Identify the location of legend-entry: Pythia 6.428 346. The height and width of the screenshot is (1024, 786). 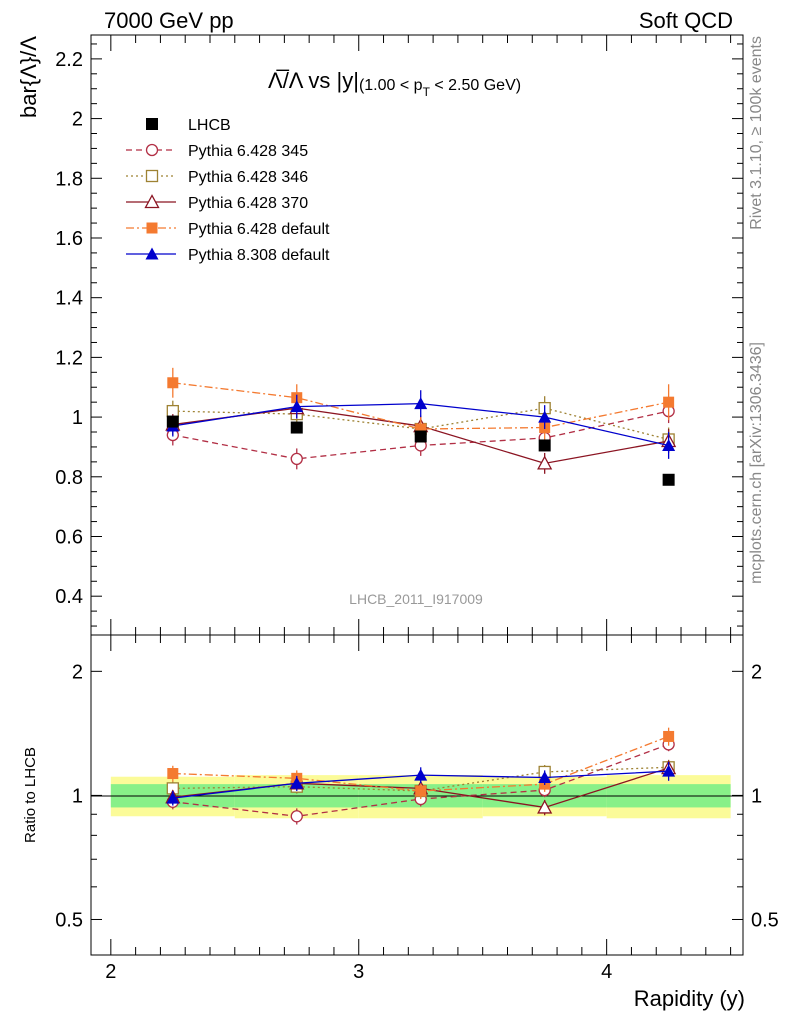
(217, 177).